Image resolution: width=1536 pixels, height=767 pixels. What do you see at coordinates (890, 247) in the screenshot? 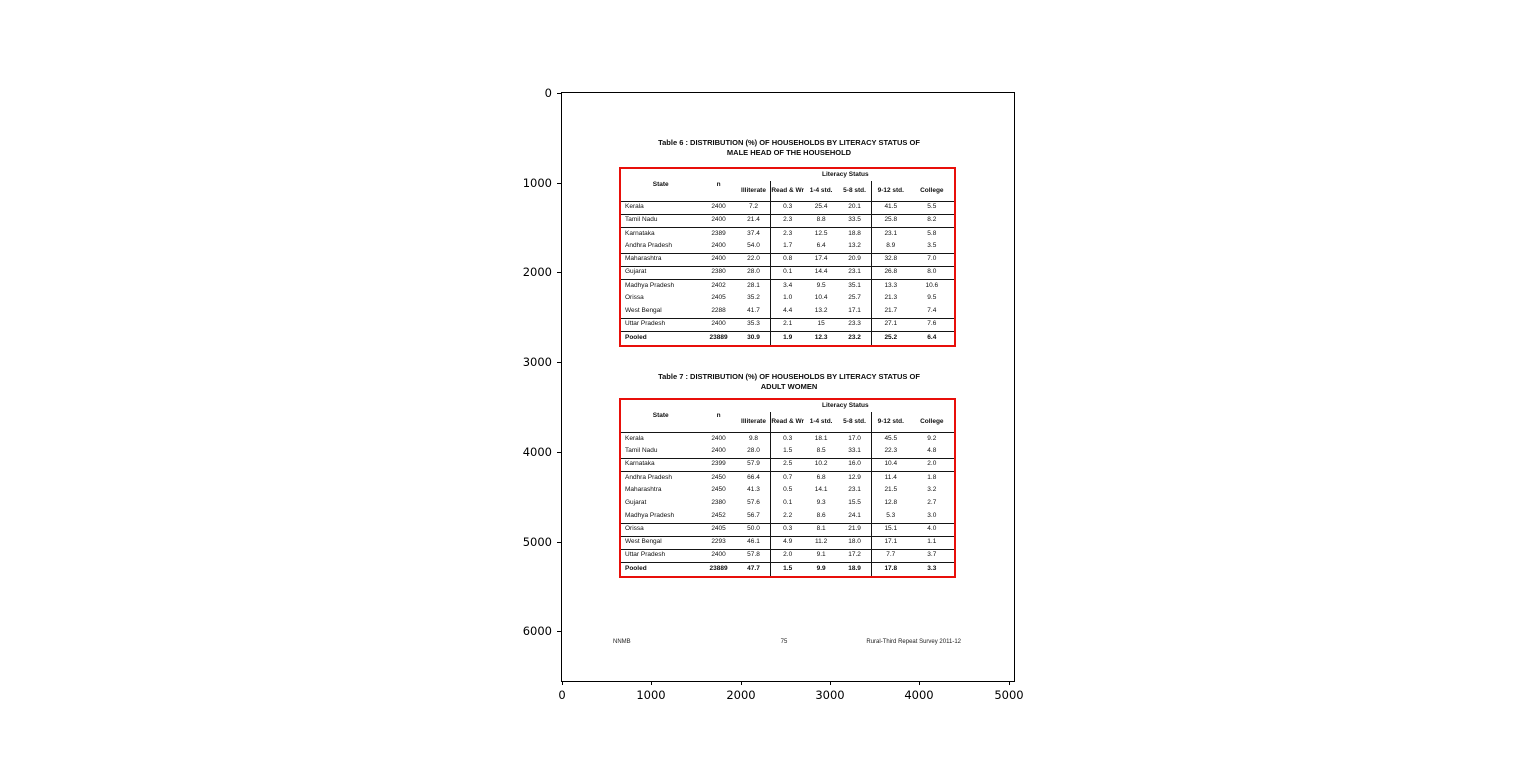
I see `table-cell: 8.9` at bounding box center [890, 247].